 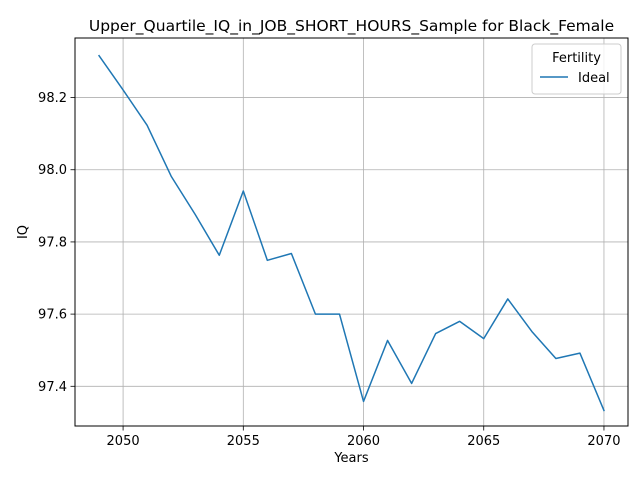 What do you see at coordinates (603, 441) in the screenshot?
I see `x-tick-label: 2070` at bounding box center [603, 441].